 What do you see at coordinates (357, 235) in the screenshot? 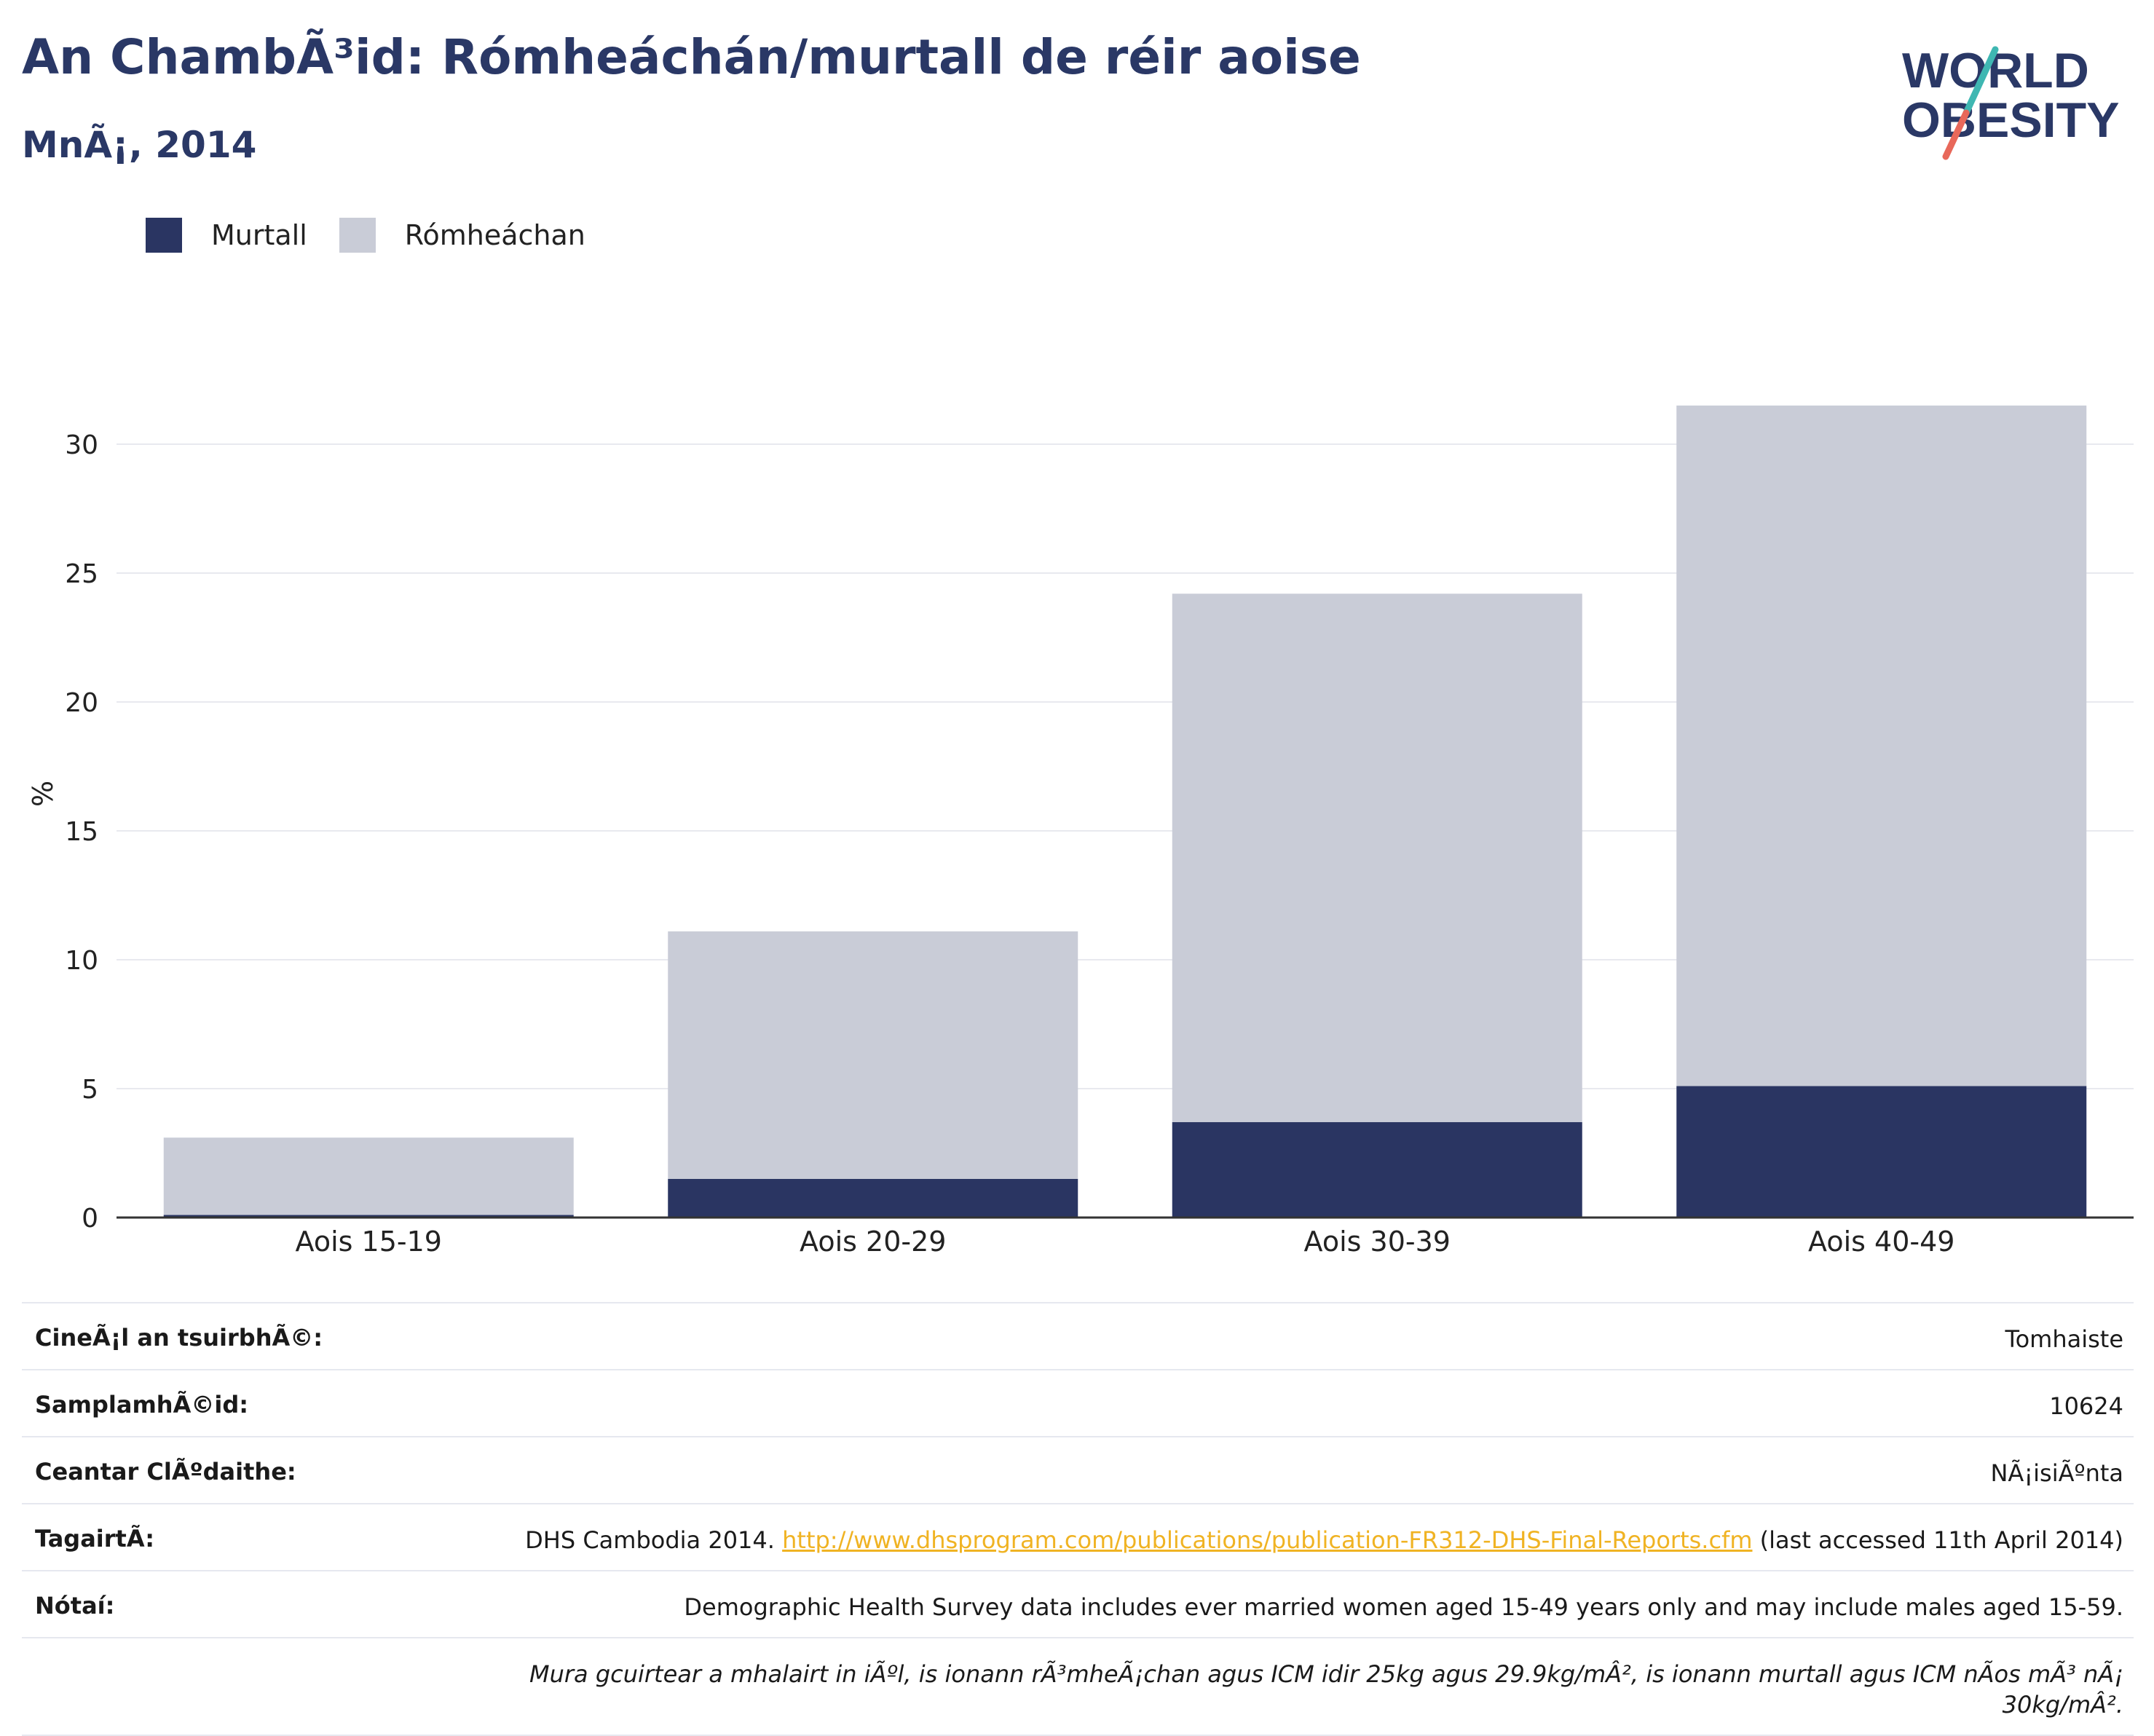
I see `legend-swatch-romheachan` at bounding box center [357, 235].